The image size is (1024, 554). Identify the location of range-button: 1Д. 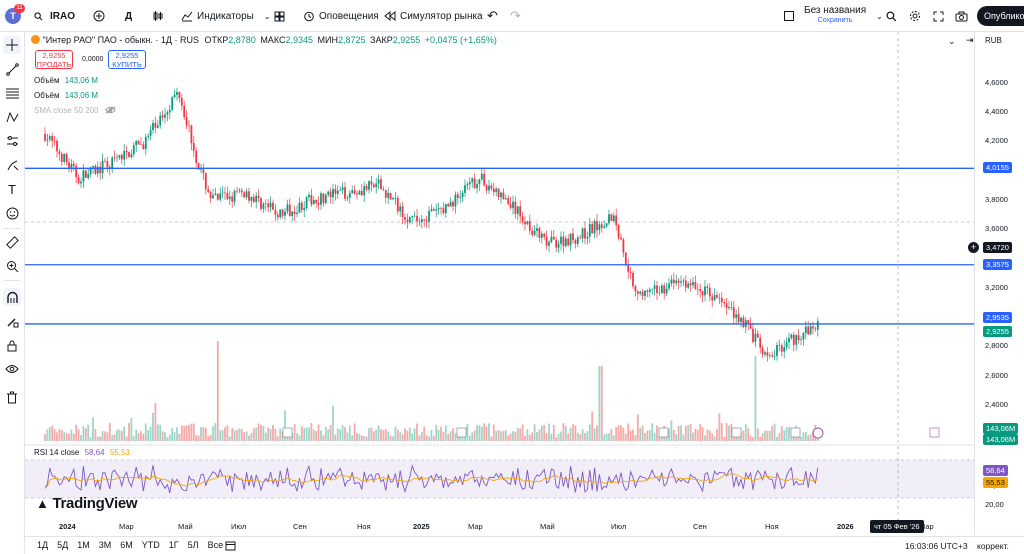
(43, 545).